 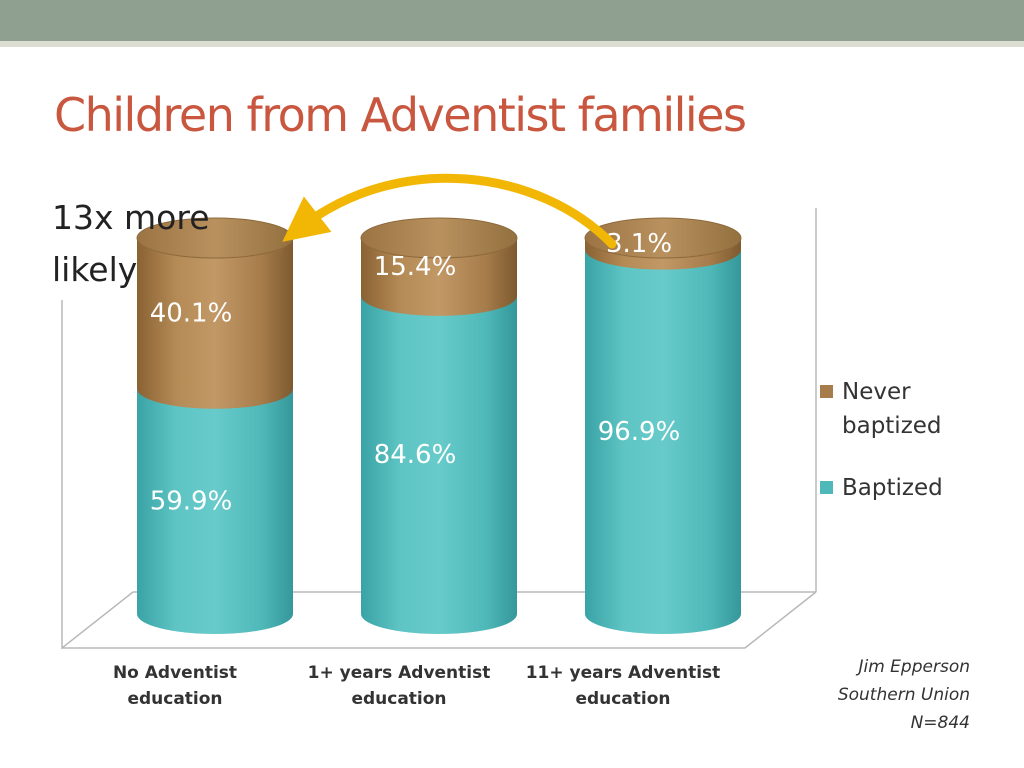 What do you see at coordinates (826, 391) in the screenshot?
I see `legend-swatch-never-baptized` at bounding box center [826, 391].